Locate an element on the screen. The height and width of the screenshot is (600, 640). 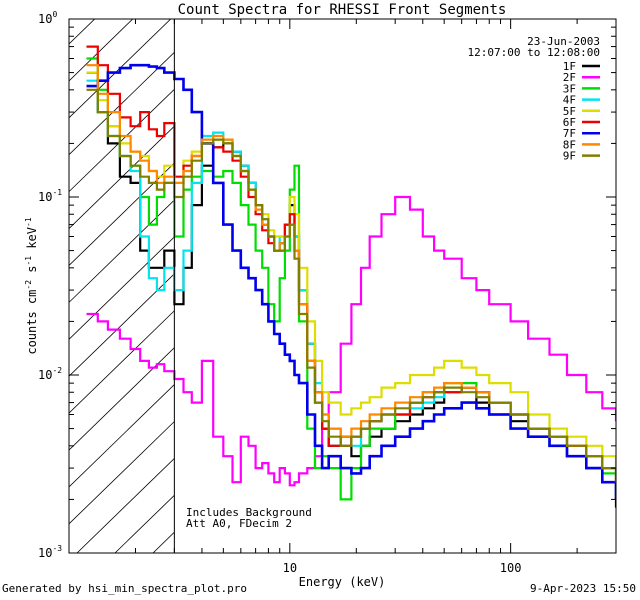
observation-time-range: 12:07:00 to 12:08:00 is located at coordinates (534, 52).